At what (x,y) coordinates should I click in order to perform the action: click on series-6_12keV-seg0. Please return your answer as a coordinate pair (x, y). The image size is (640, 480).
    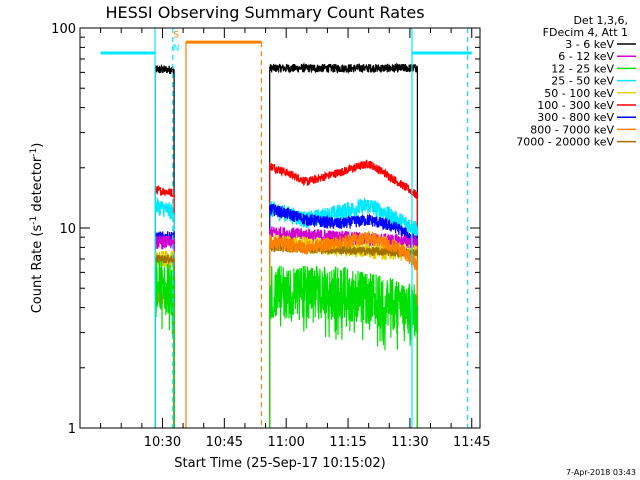
    Looking at the image, I should click on (164, 331).